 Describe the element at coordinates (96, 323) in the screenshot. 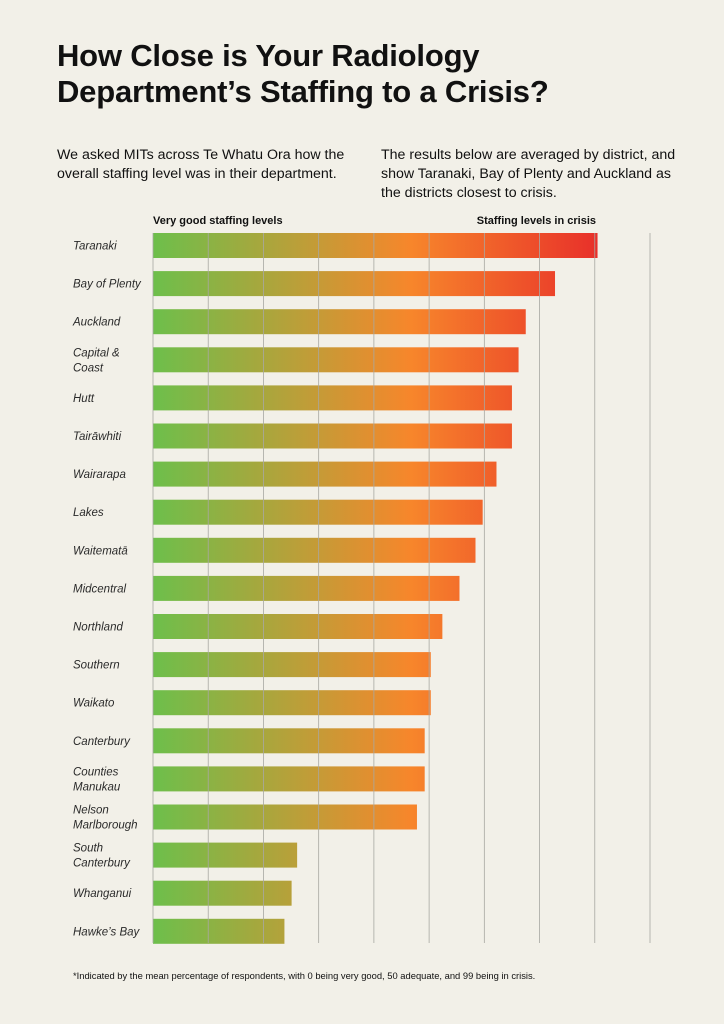

I see `district-label: Auckland` at that location.